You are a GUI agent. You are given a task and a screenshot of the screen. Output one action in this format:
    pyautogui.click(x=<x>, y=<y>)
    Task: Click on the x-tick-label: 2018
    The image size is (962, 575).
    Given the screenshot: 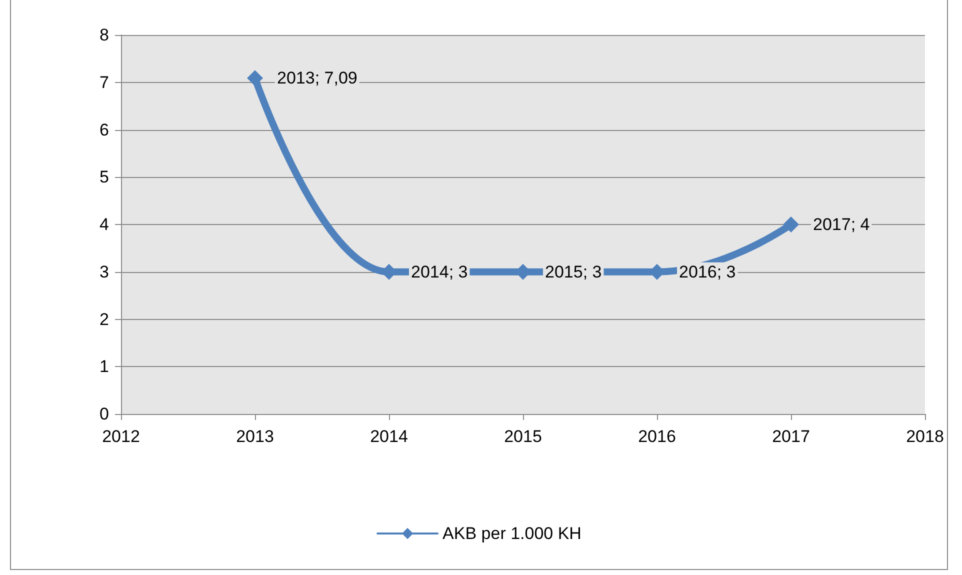 What is the action you would take?
    pyautogui.click(x=925, y=436)
    